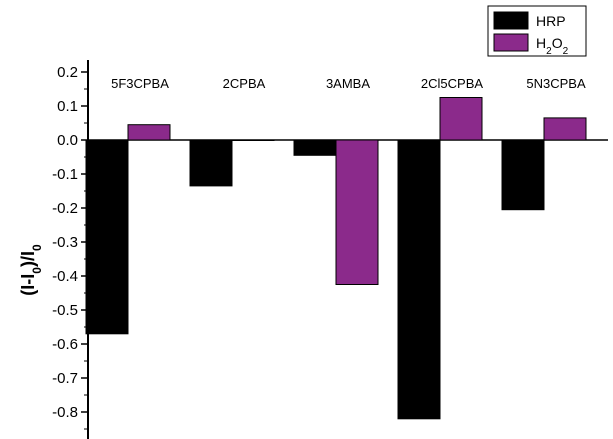 The width and height of the screenshot is (613, 439). What do you see at coordinates (315, 147) in the screenshot?
I see `bar-hrp-3amba` at bounding box center [315, 147].